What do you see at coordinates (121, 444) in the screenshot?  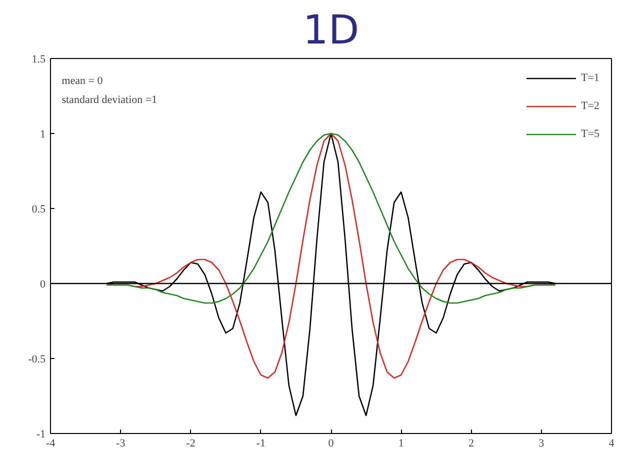 I see `x-tick-label: -3` at bounding box center [121, 444].